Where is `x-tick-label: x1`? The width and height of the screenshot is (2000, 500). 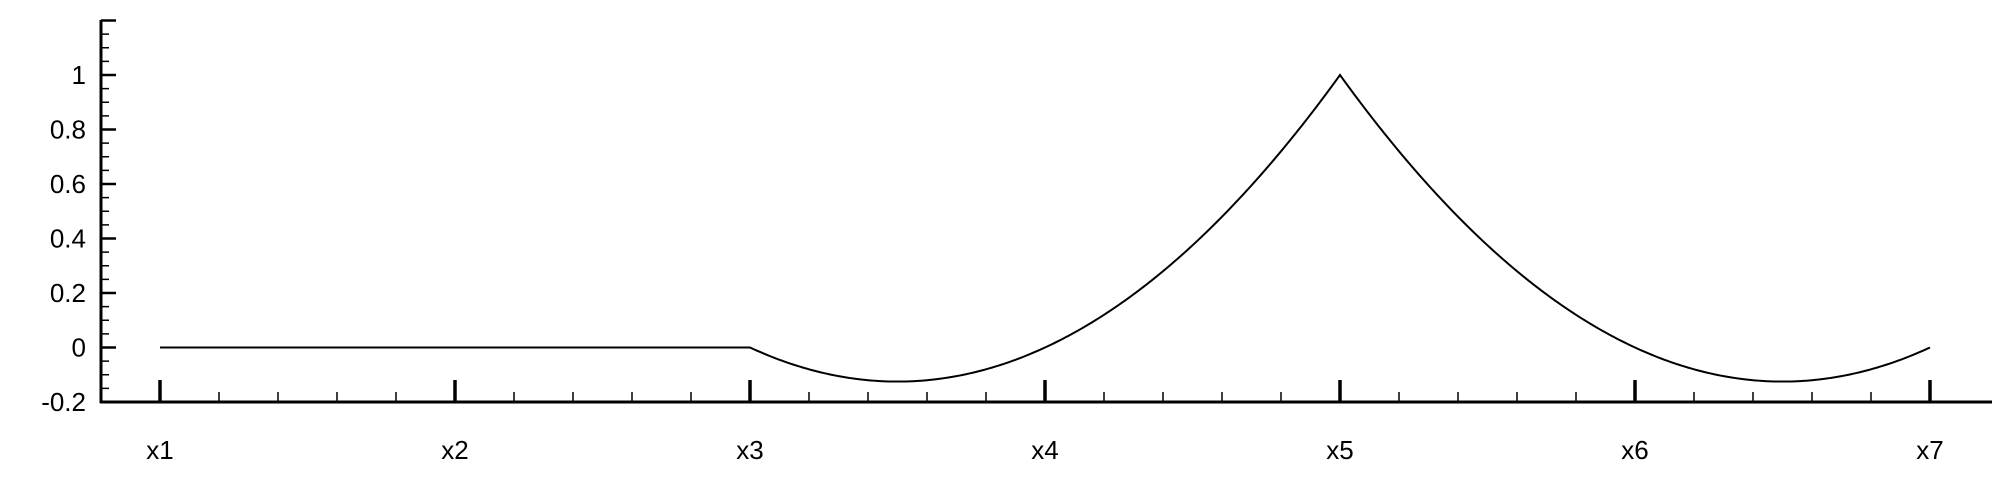
x-tick-label: x1 is located at coordinates (159, 450).